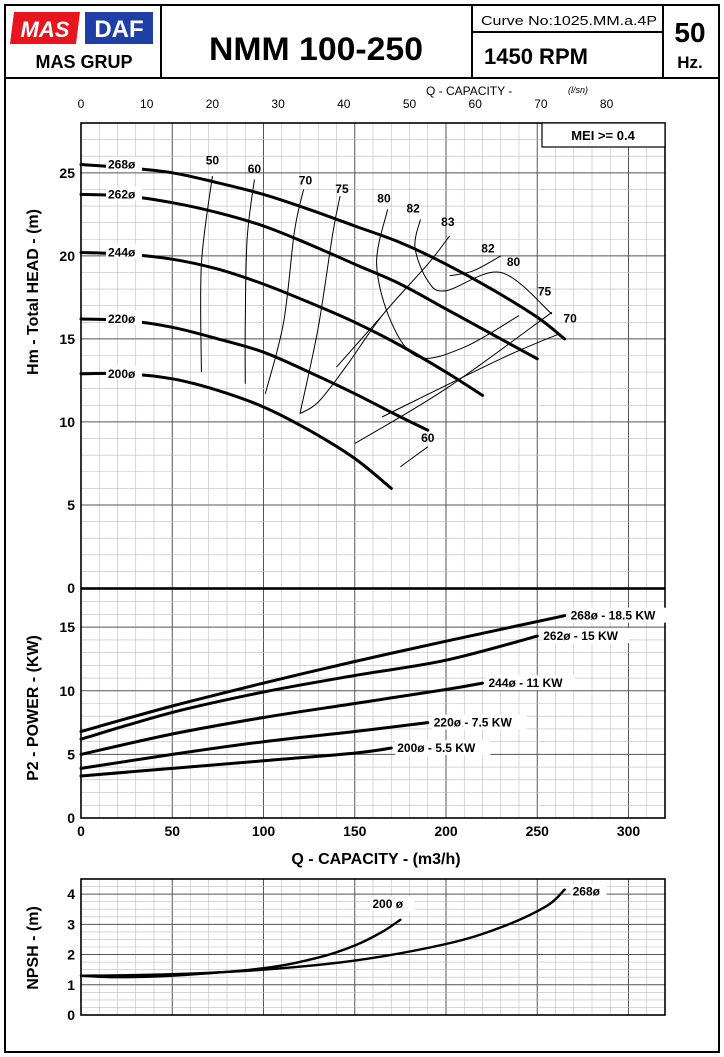 The height and width of the screenshot is (1057, 724). I want to click on head-series-label: 262ø, so click(122, 194).